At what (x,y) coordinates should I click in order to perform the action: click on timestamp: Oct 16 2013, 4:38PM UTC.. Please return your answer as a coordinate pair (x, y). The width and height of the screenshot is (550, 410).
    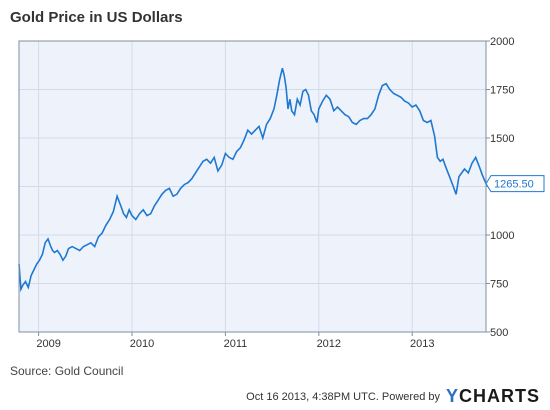
    Looking at the image, I should click on (312, 396).